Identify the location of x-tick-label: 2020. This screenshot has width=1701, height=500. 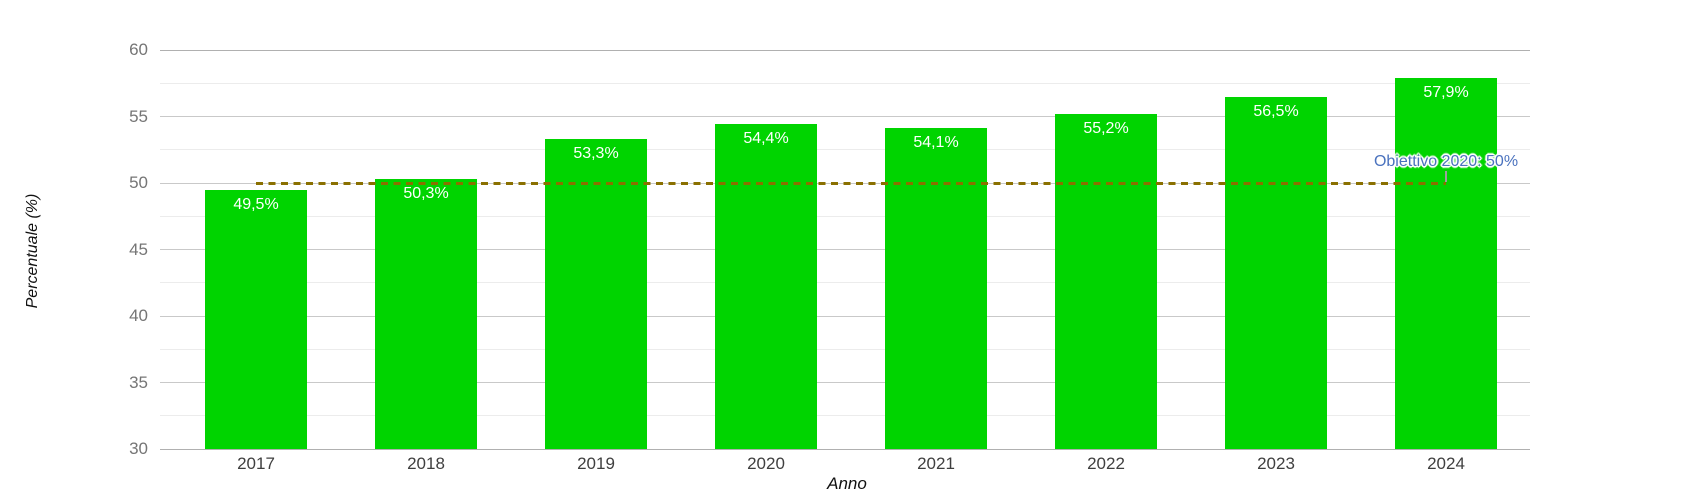
(766, 463).